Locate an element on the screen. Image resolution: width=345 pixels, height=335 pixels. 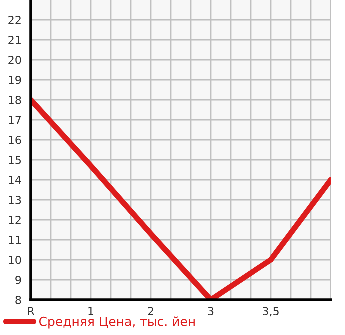
x-tick-label: 1 is located at coordinates (91, 311).